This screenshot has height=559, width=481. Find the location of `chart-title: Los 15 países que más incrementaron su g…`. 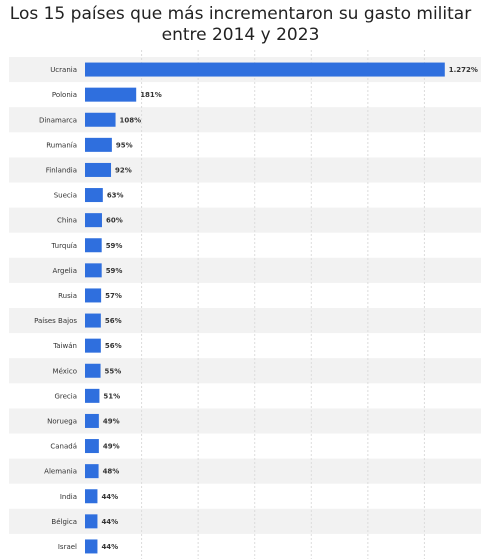

chart-title: Los 15 países que más incrementaron su g… is located at coordinates (240, 25).